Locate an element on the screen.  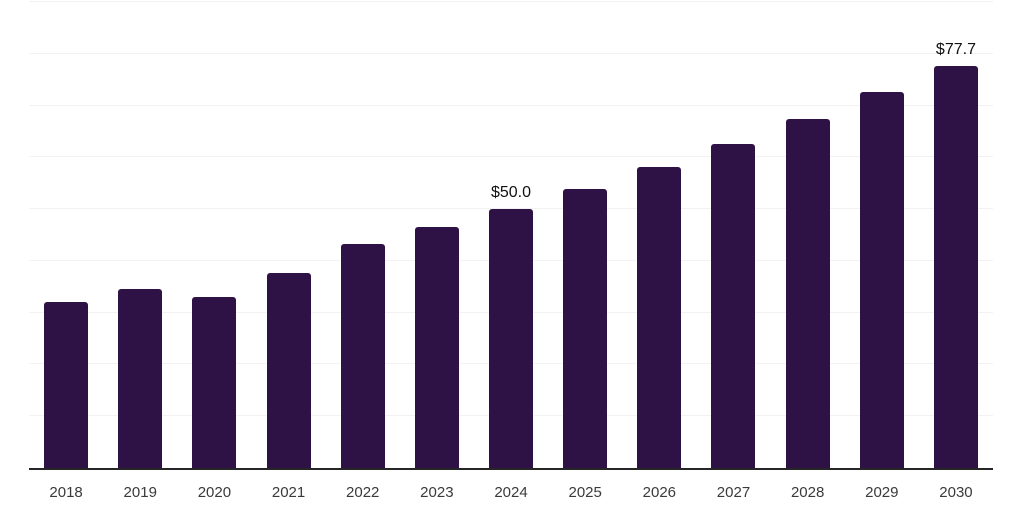
band-2019 is located at coordinates (140, 235).